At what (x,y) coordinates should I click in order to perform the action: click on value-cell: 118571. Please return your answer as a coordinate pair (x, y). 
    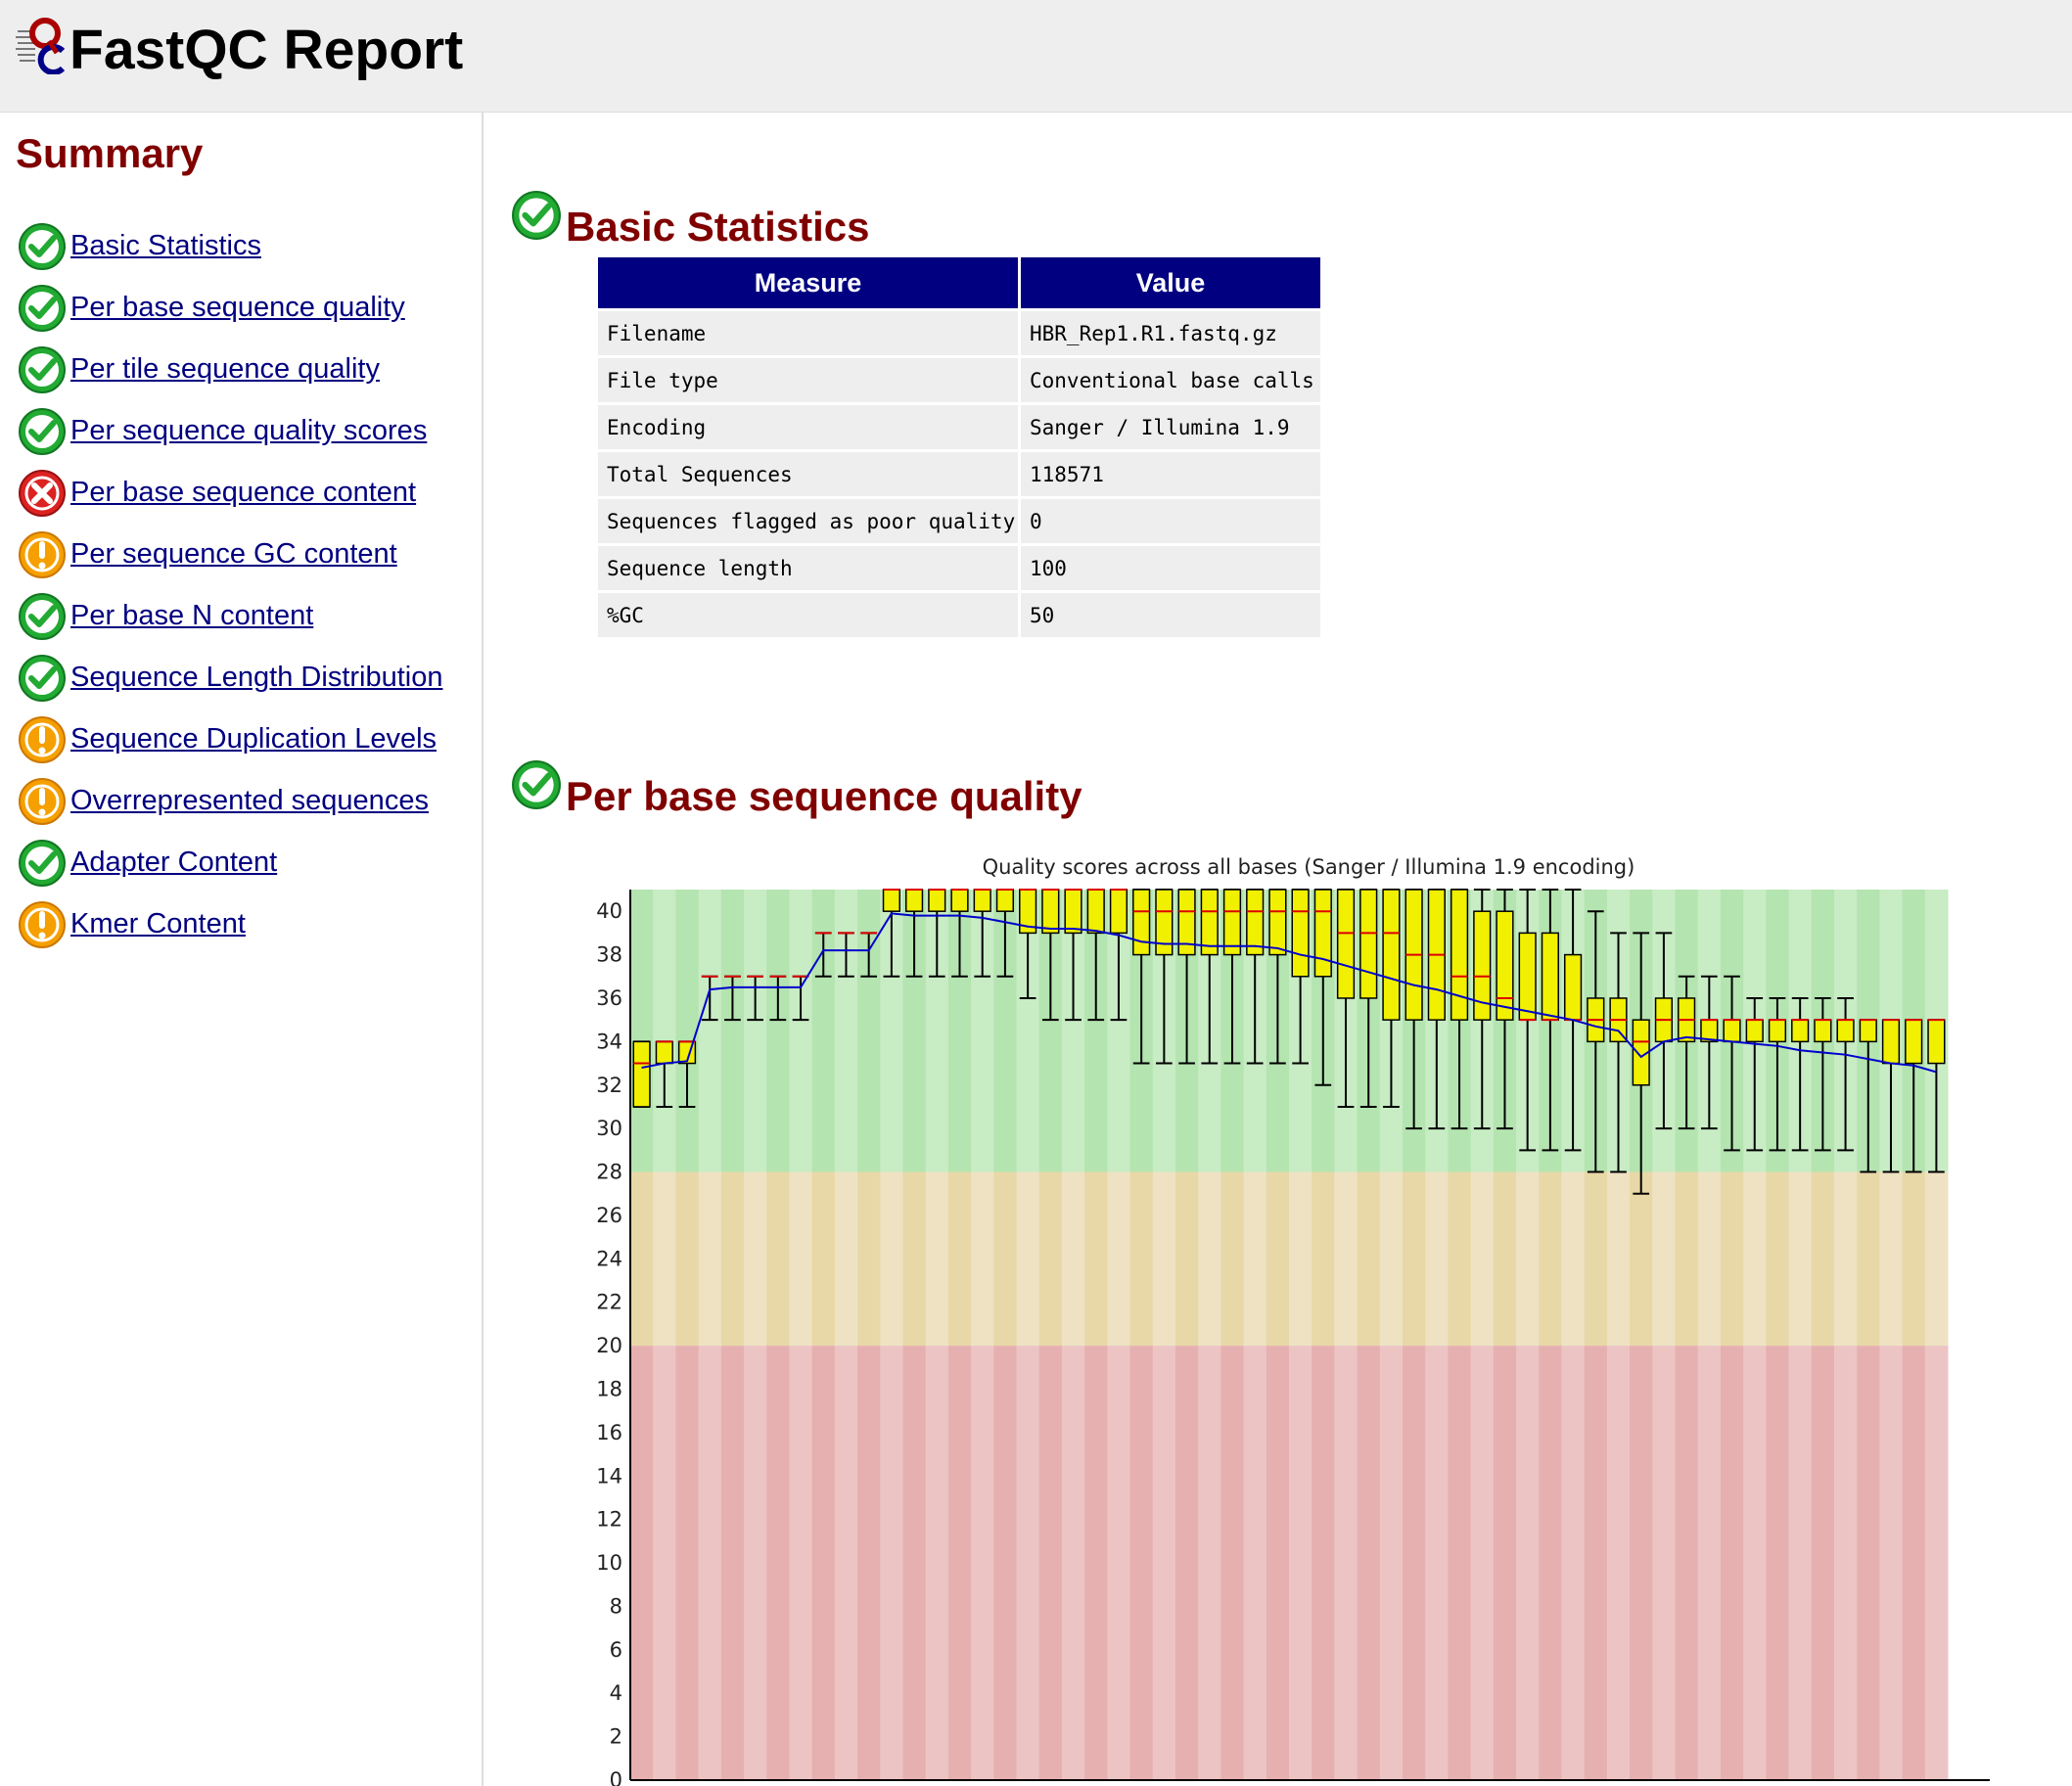
    Looking at the image, I should click on (1170, 474).